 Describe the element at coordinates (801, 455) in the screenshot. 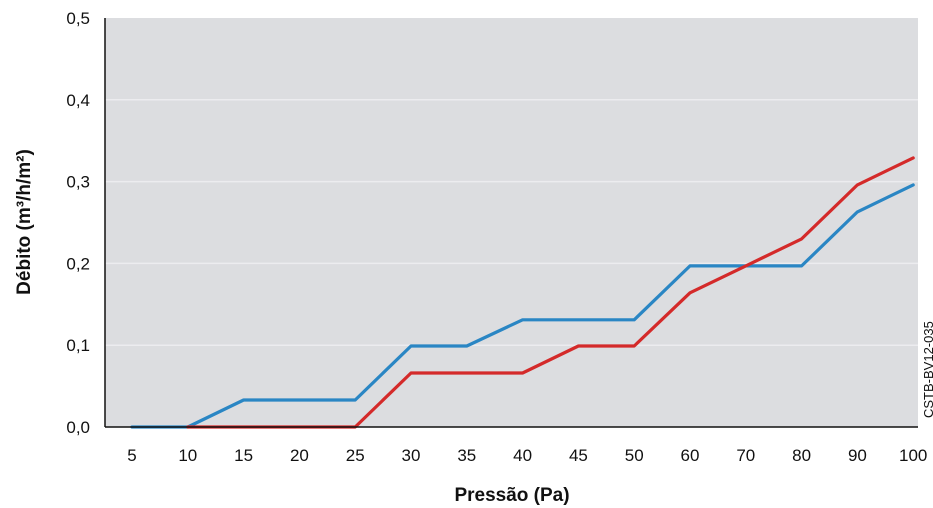

I see `x-tick-label: 80` at that location.